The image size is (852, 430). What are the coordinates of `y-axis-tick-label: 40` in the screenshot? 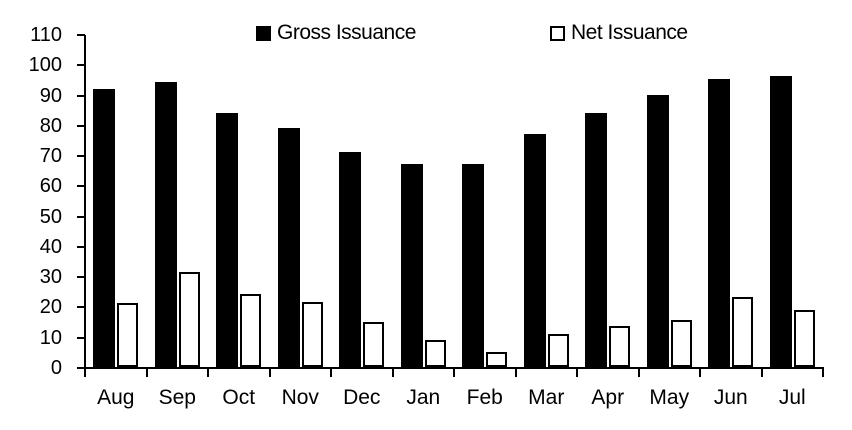 It's located at (50, 246).